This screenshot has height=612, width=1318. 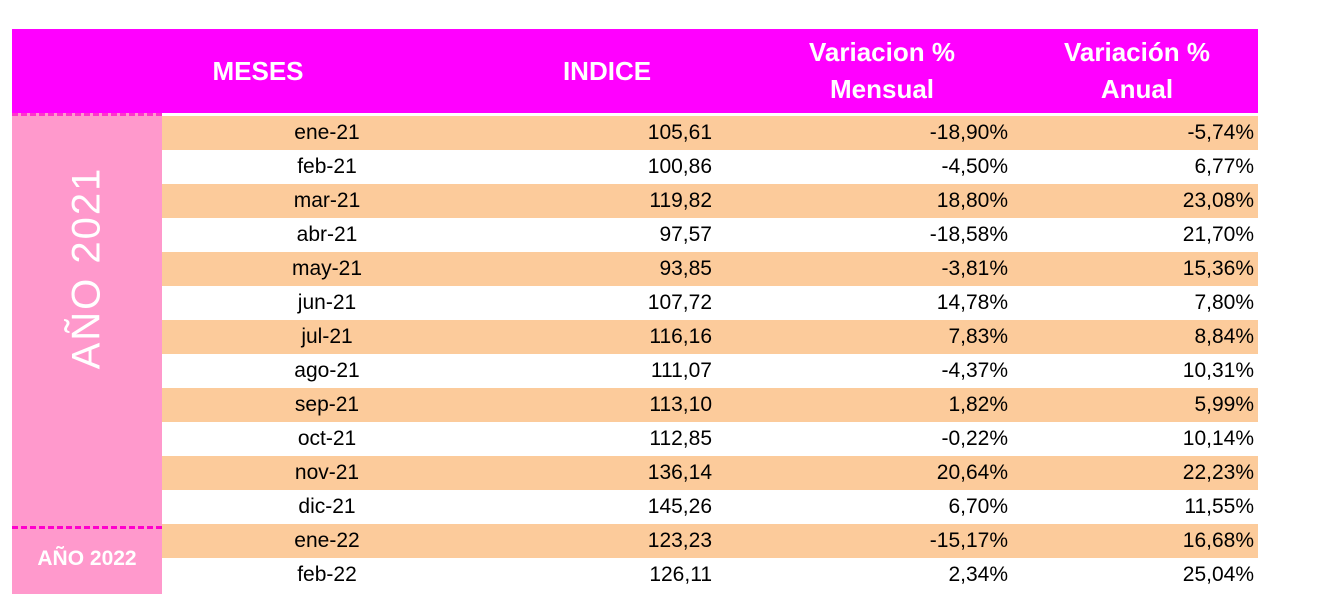 I want to click on cell-indice: 119,82, so click(x=680, y=200).